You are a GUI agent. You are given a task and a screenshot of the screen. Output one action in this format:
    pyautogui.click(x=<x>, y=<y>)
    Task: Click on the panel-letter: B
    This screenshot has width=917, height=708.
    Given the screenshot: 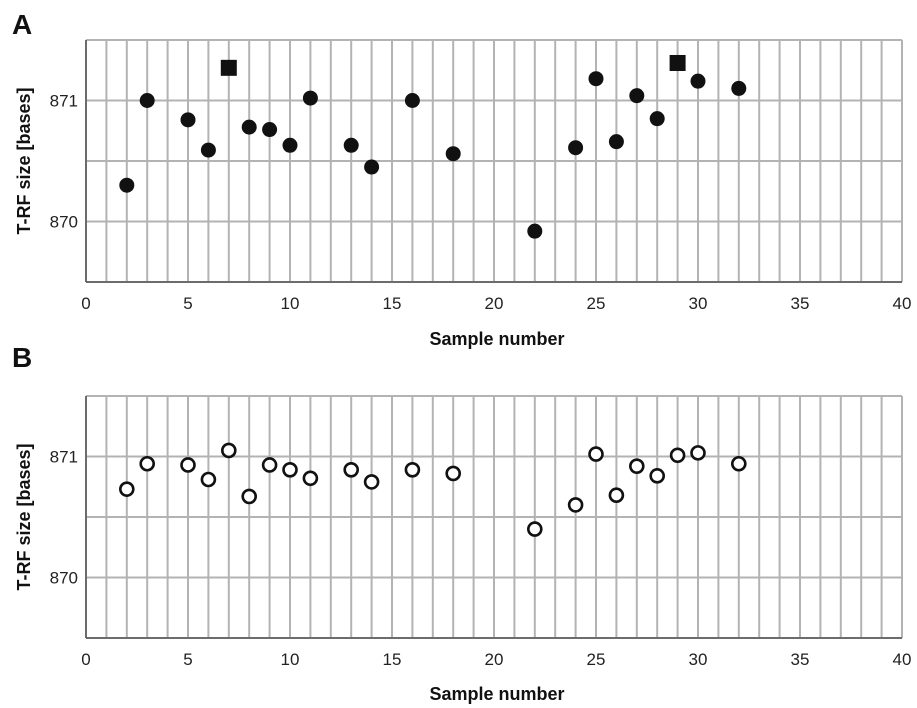 What is the action you would take?
    pyautogui.click(x=22, y=357)
    